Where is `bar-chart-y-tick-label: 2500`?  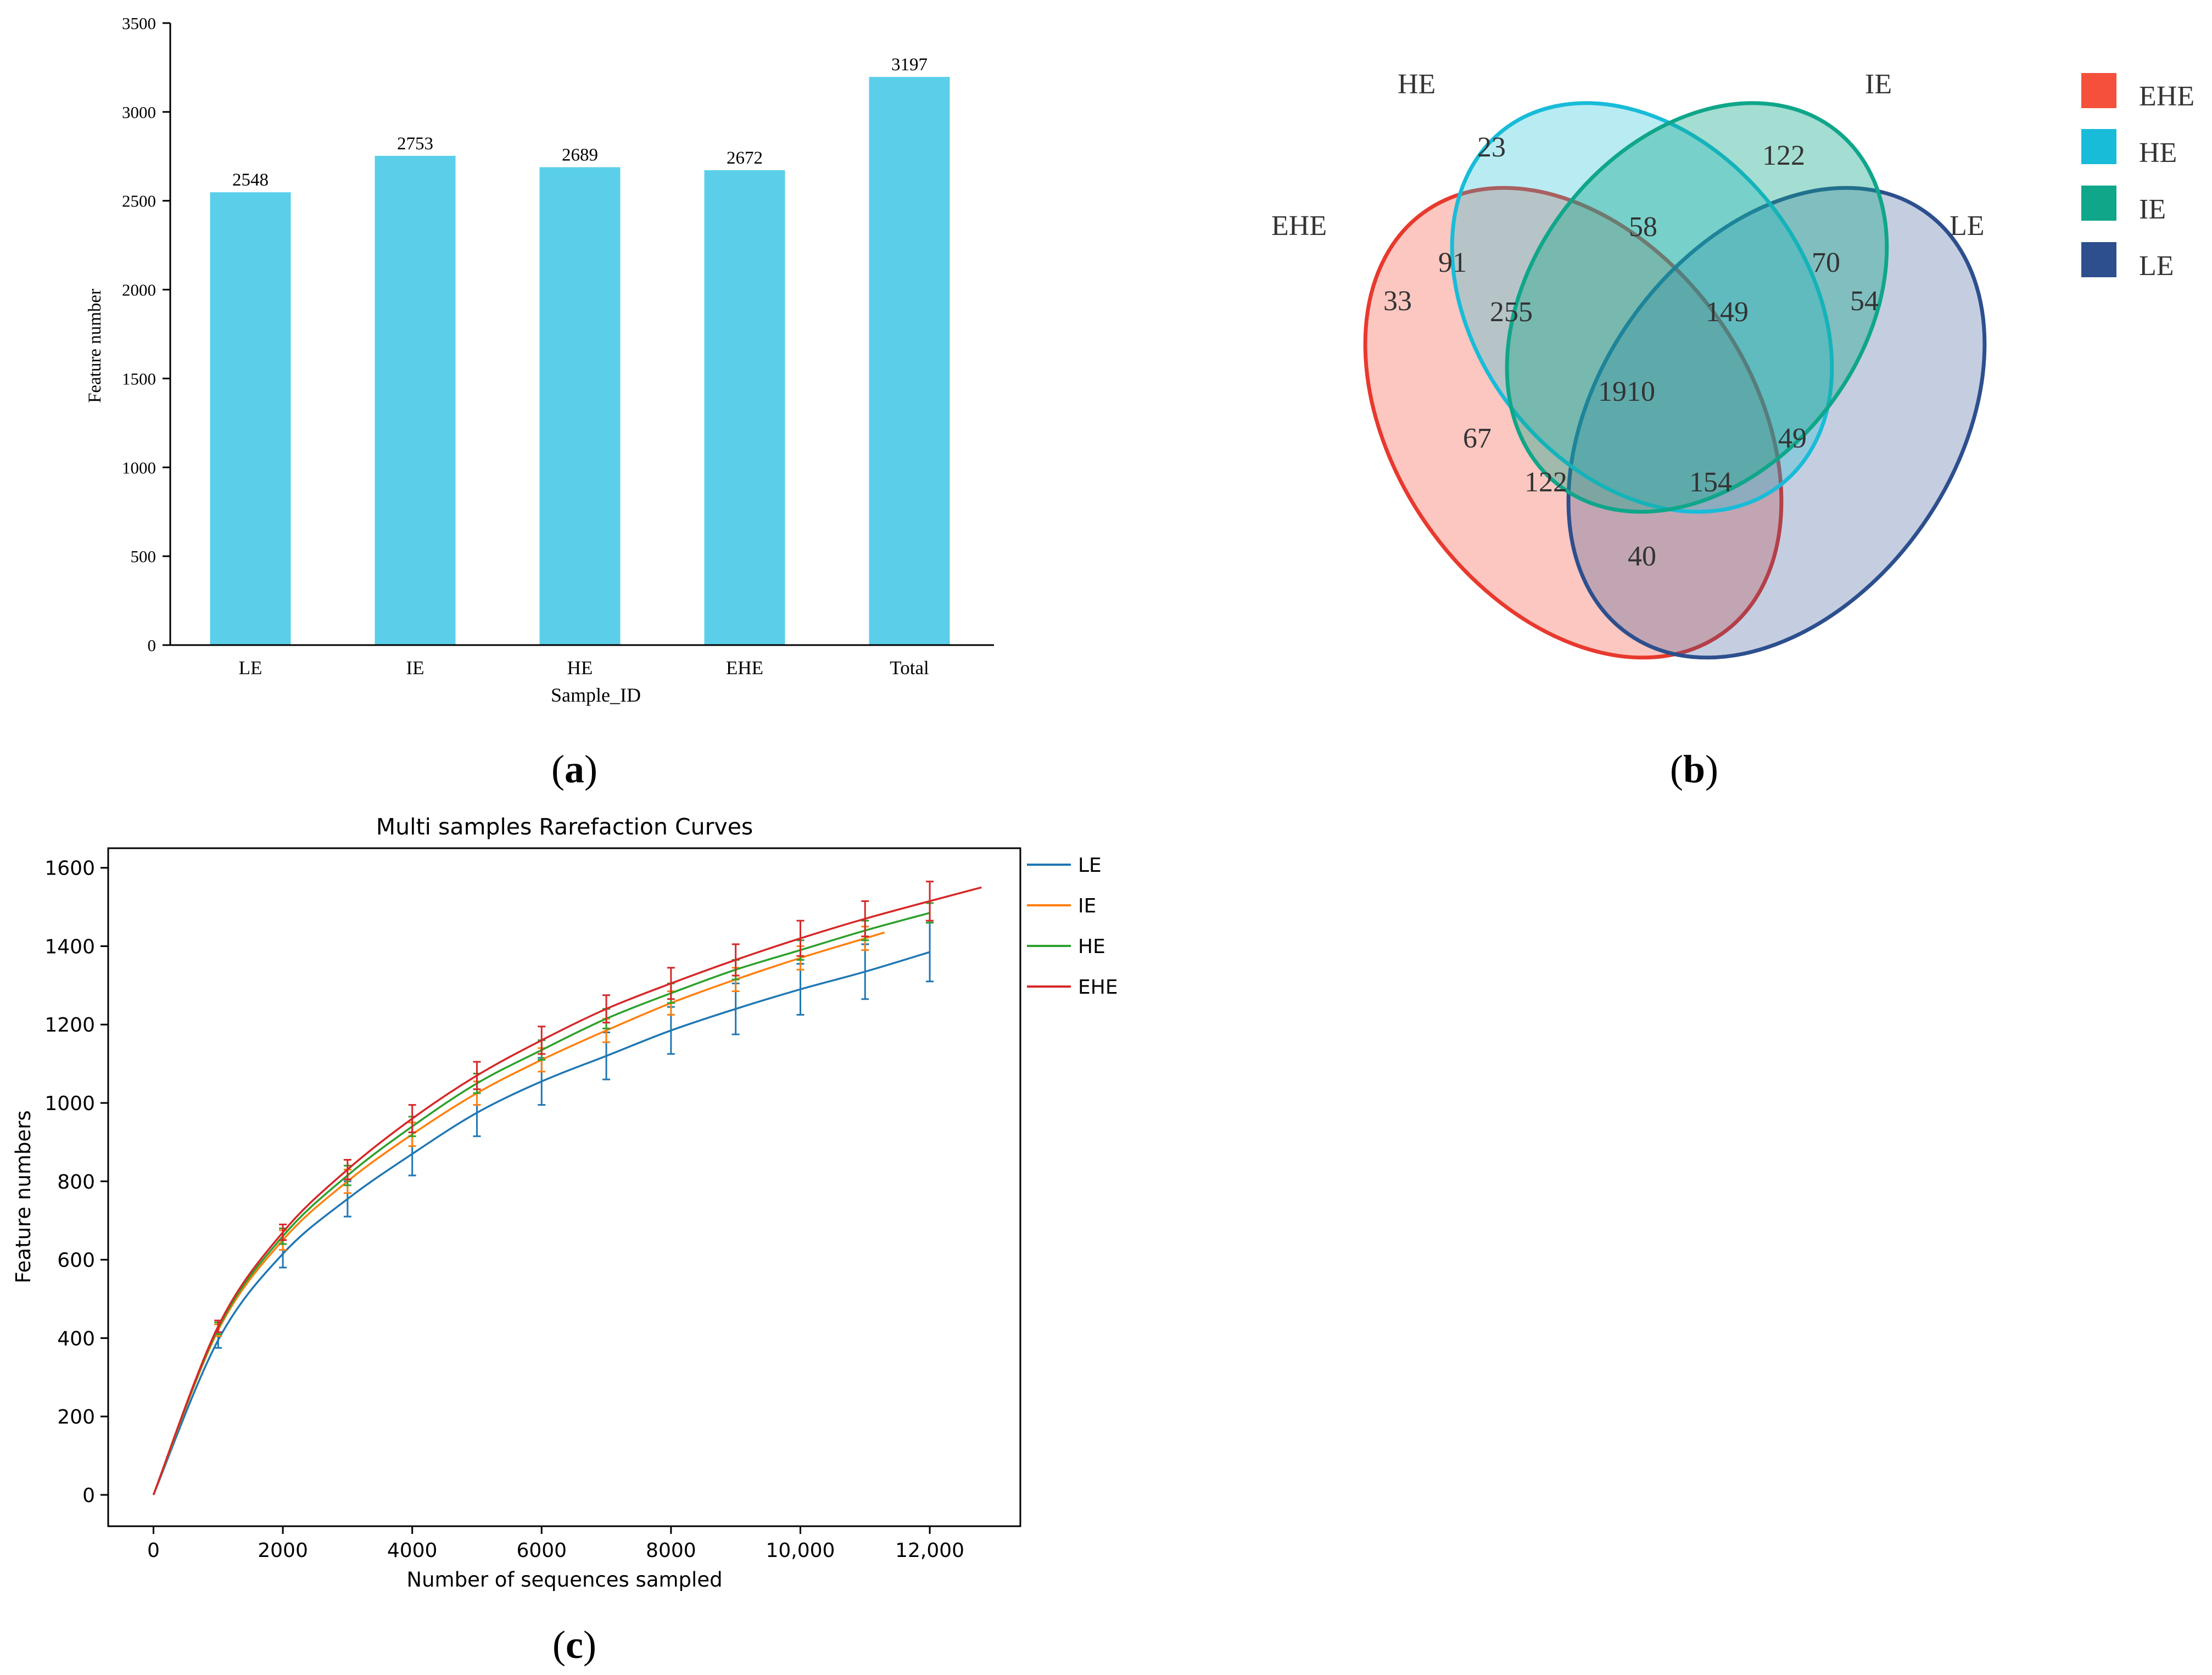 bar-chart-y-tick-label: 2500 is located at coordinates (139, 201).